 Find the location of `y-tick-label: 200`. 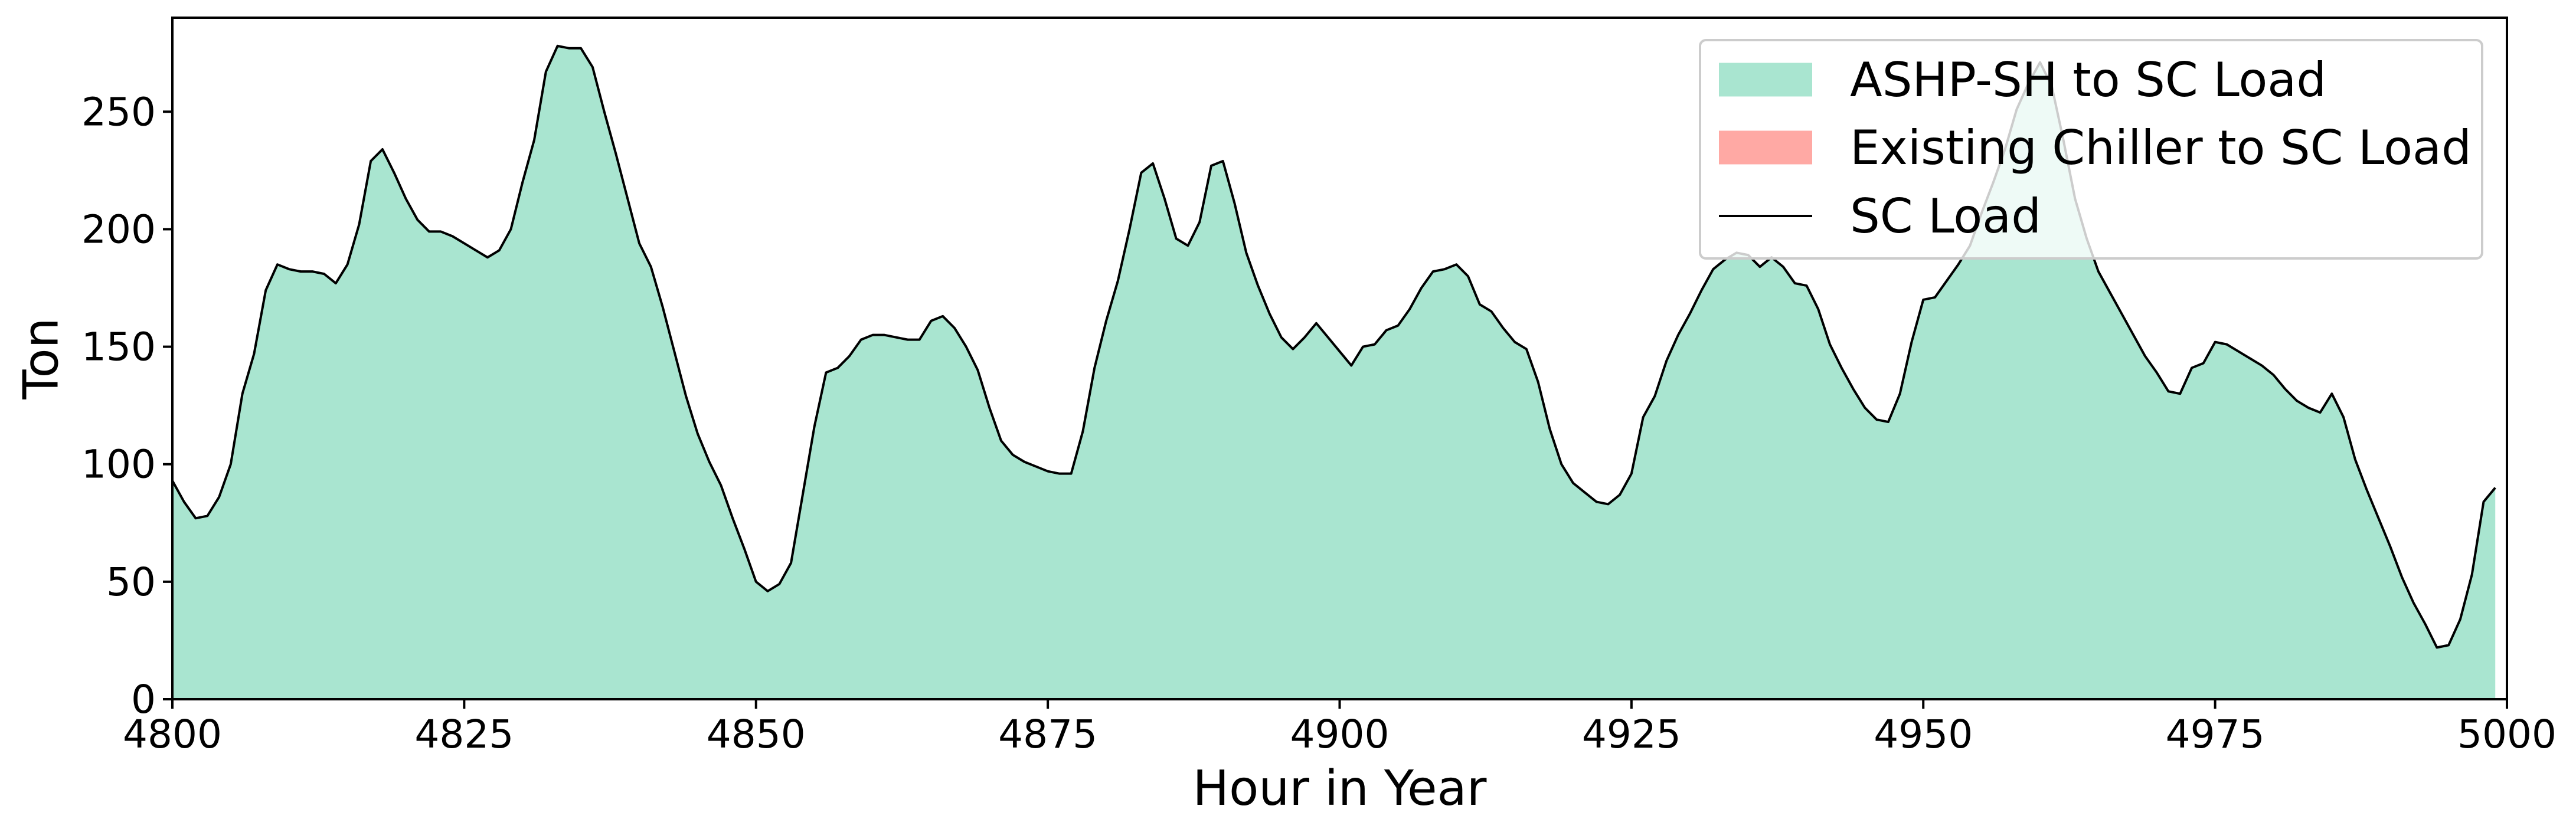

y-tick-label: 200 is located at coordinates (118, 229).